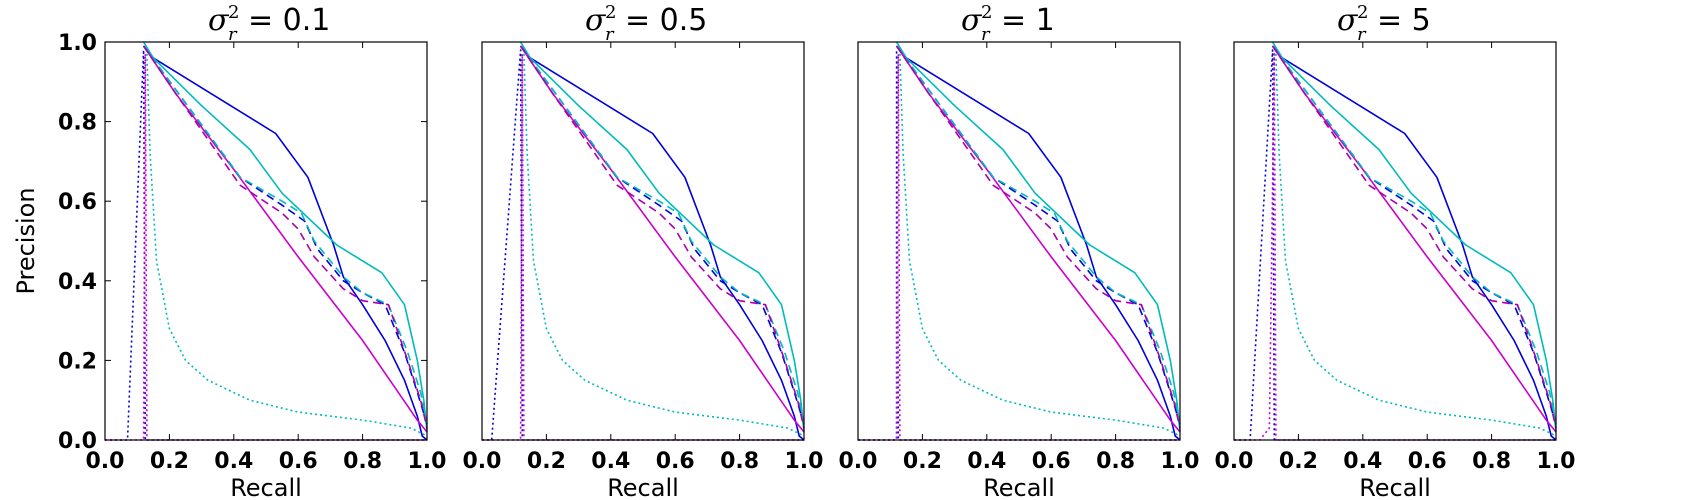 This screenshot has height=500, width=1700. What do you see at coordinates (77, 123) in the screenshot?
I see `y-tick-label: 0.8` at bounding box center [77, 123].